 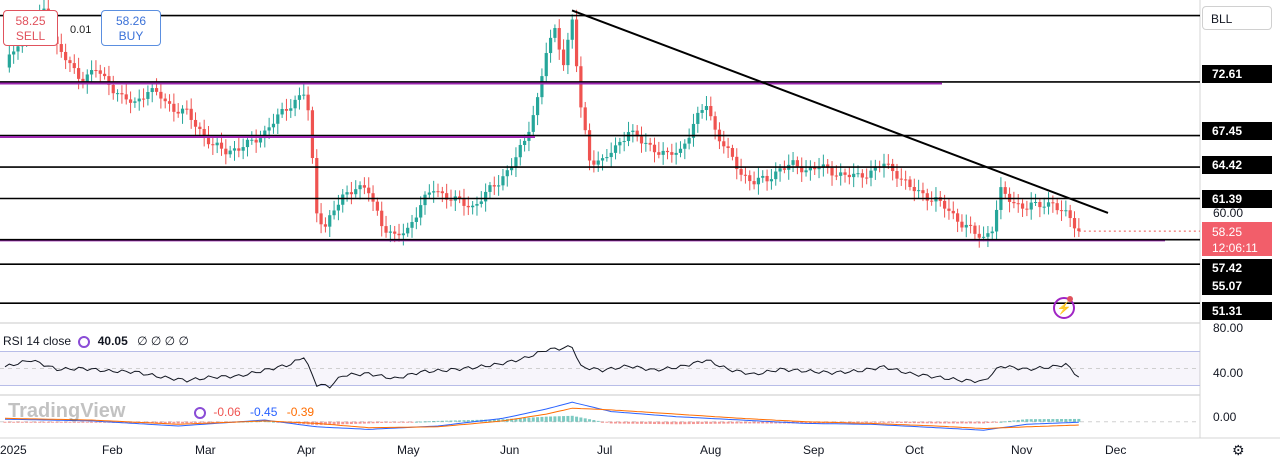 I want to click on sell-button: 58.25 SELL, so click(x=30, y=28).